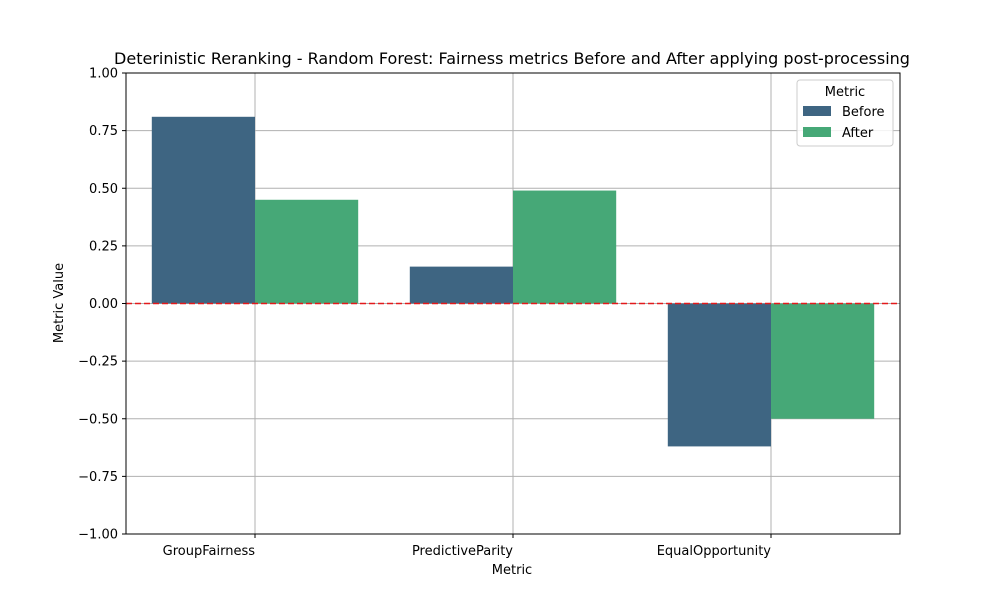  What do you see at coordinates (845, 92) in the screenshot?
I see `legend-title: Metric` at bounding box center [845, 92].